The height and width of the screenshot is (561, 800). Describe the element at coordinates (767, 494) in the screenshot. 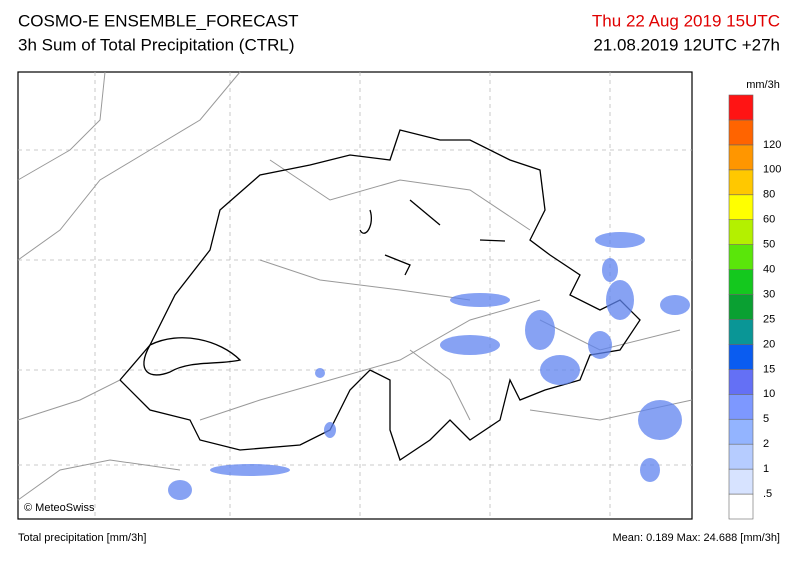

I see `colorbar-label: .5` at that location.